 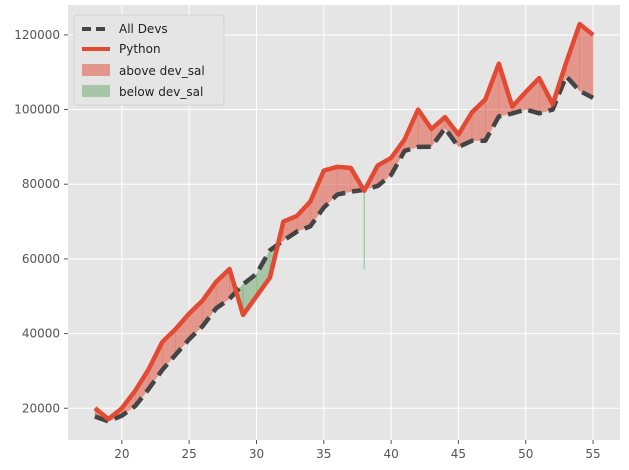 What do you see at coordinates (323, 454) in the screenshot?
I see `x-tick-label: 35` at bounding box center [323, 454].